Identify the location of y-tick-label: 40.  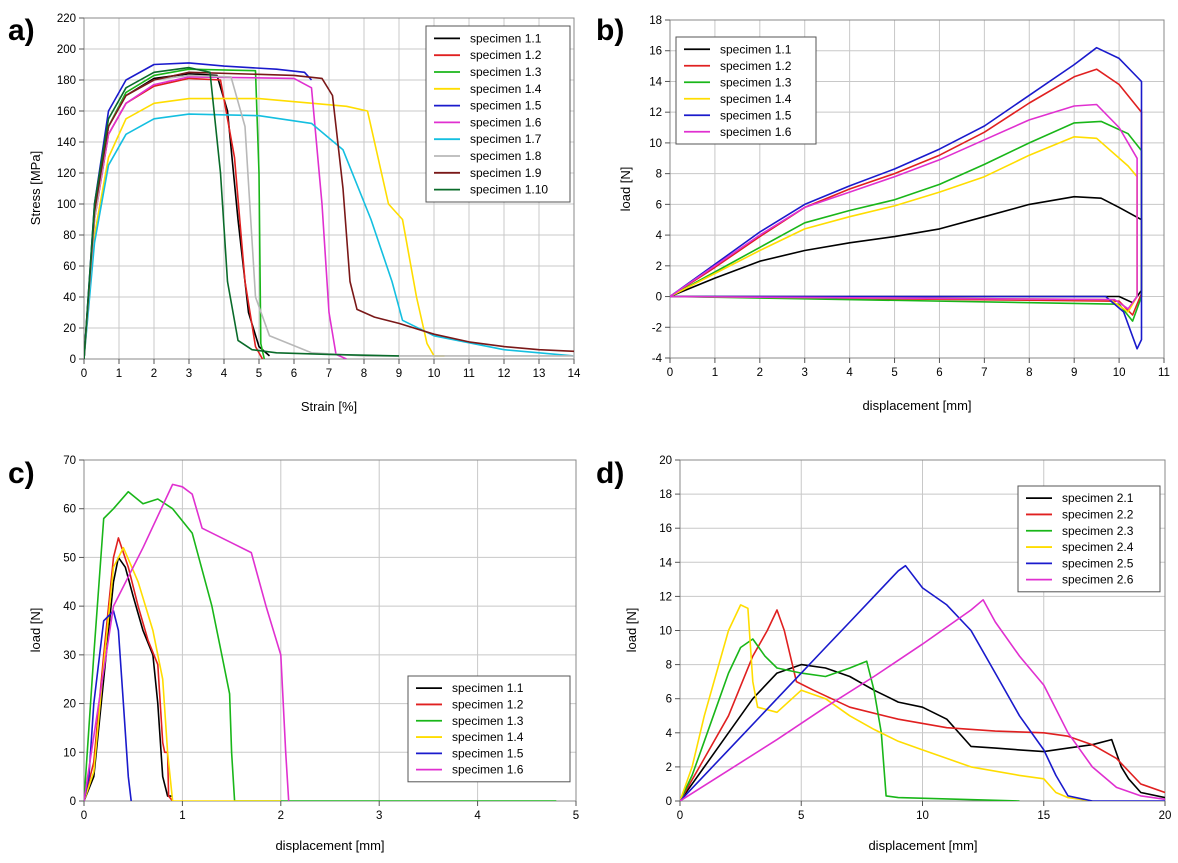
(69, 298).